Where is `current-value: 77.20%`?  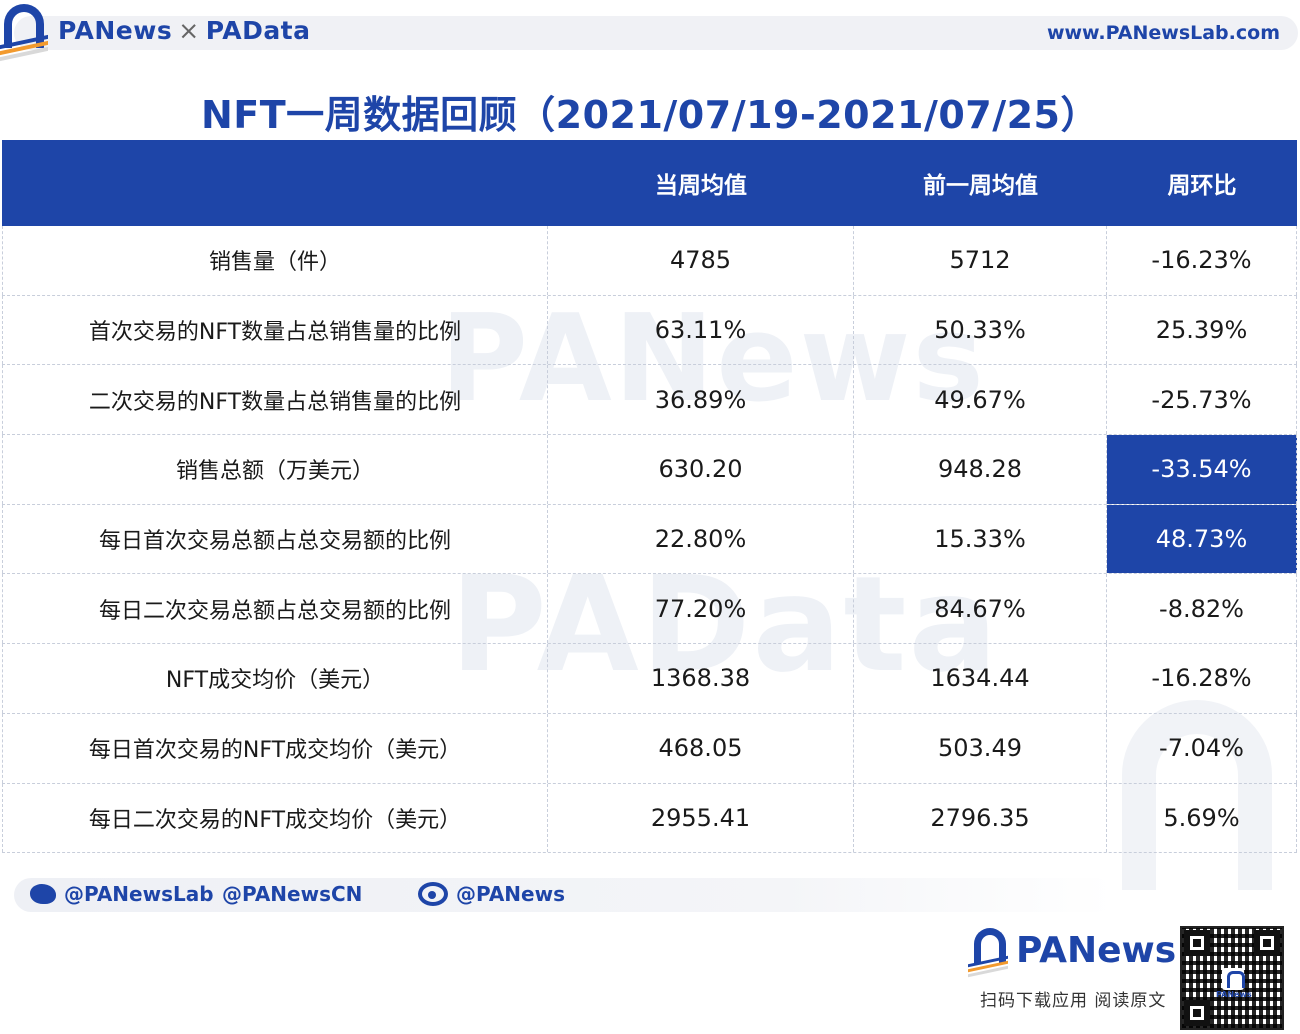 current-value: 77.20% is located at coordinates (701, 609).